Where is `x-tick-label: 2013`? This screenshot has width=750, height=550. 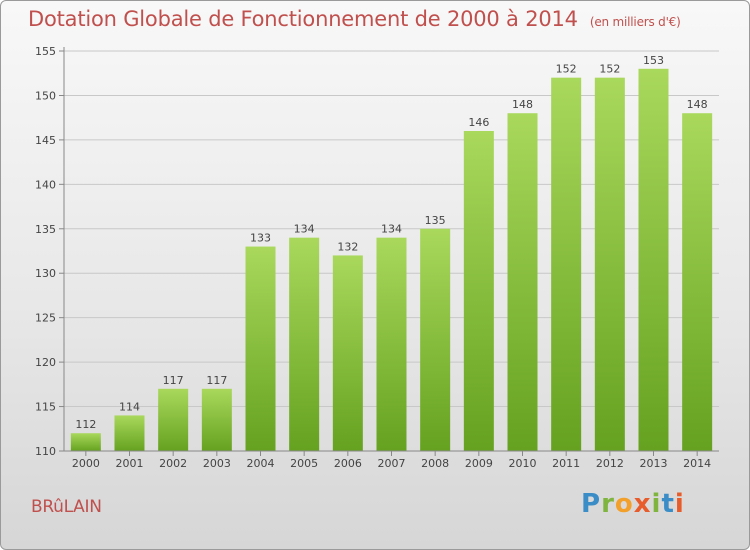 x-tick-label: 2013 is located at coordinates (654, 463).